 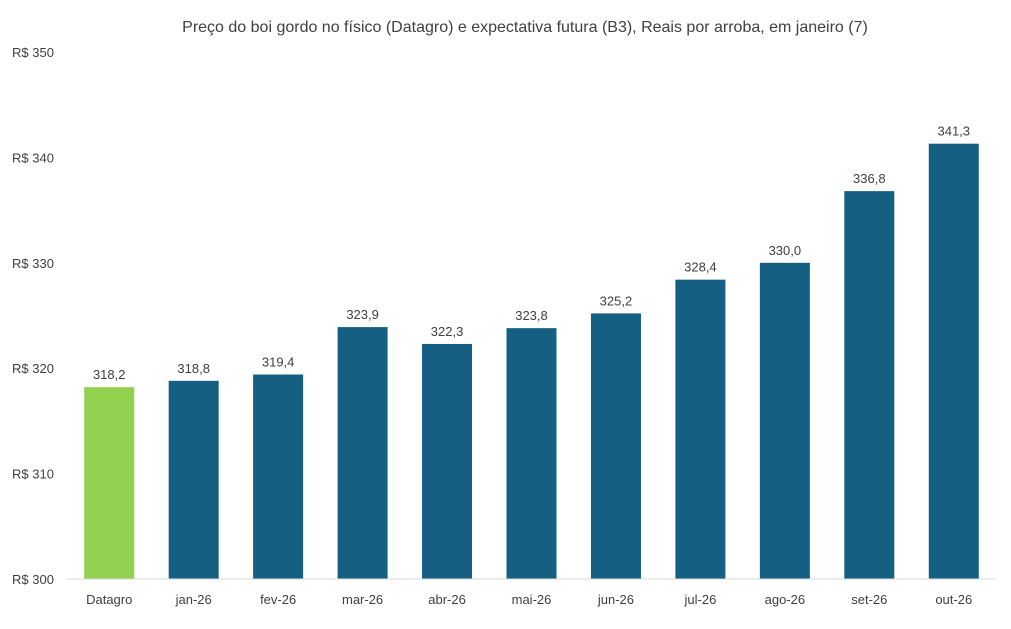 What do you see at coordinates (33, 579) in the screenshot?
I see `y-tick-label: R$ 300` at bounding box center [33, 579].